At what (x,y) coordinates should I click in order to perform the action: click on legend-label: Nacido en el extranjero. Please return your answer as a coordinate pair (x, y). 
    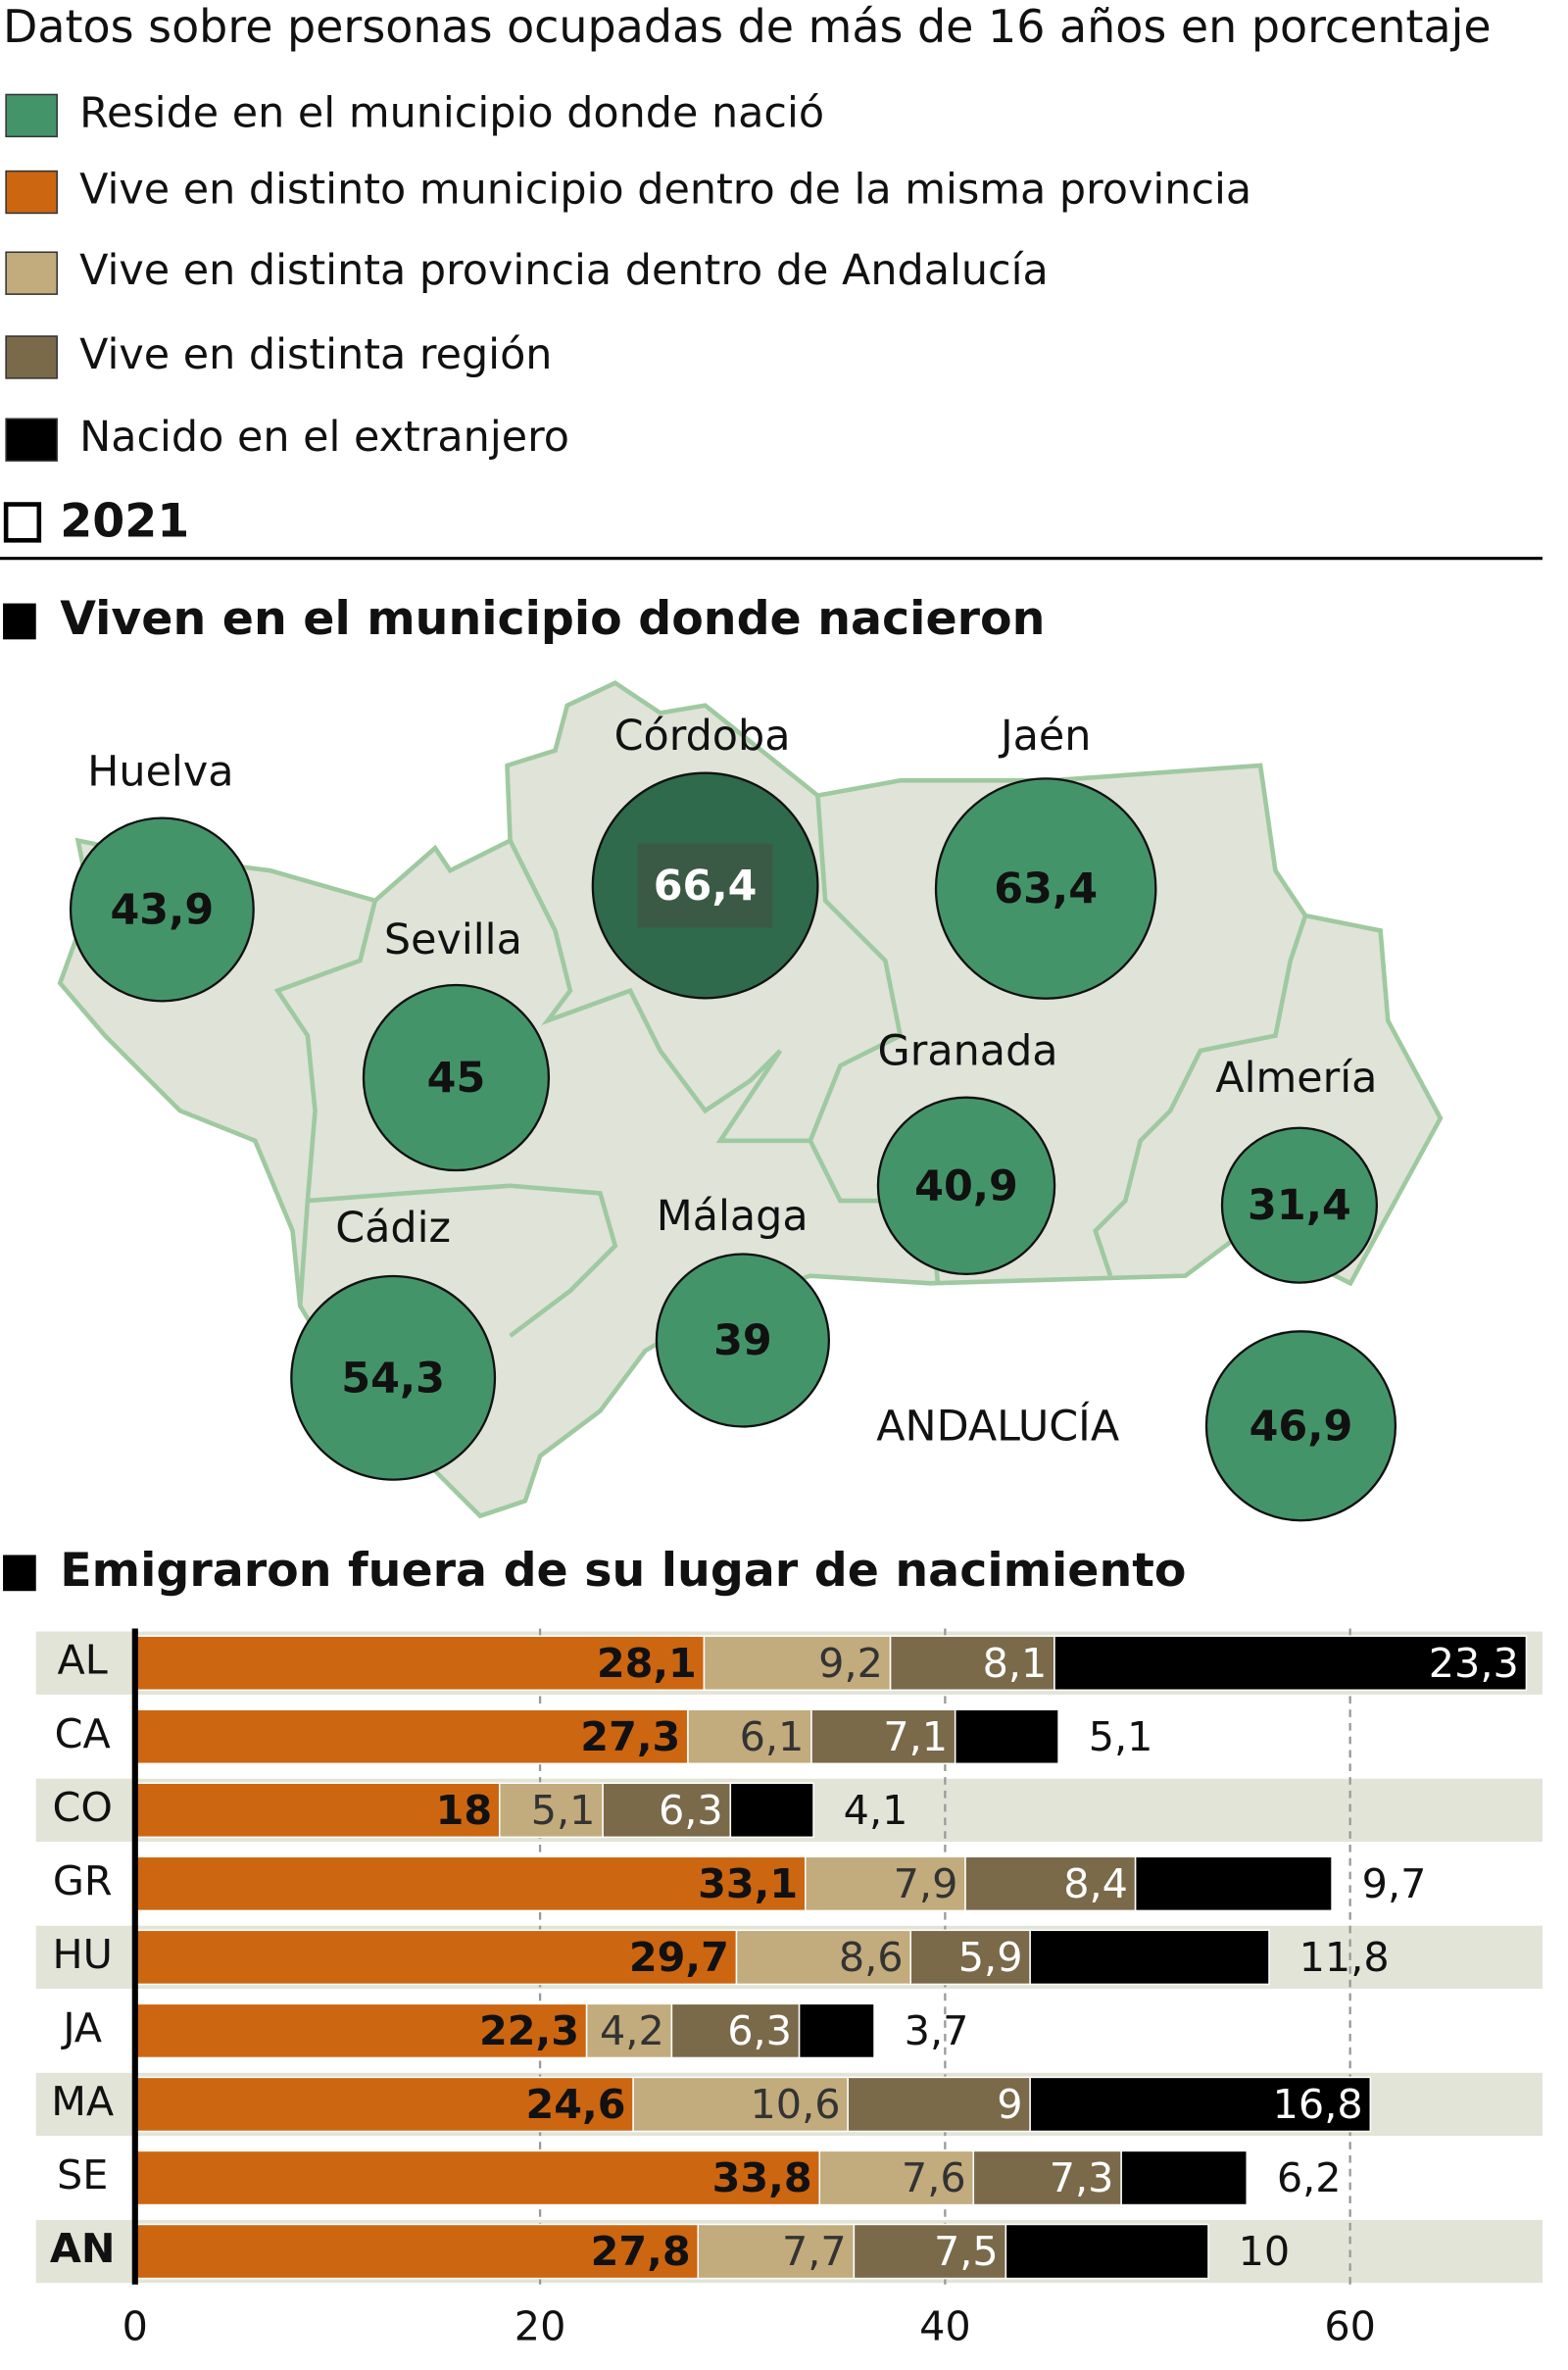
    Looking at the image, I should click on (324, 438).